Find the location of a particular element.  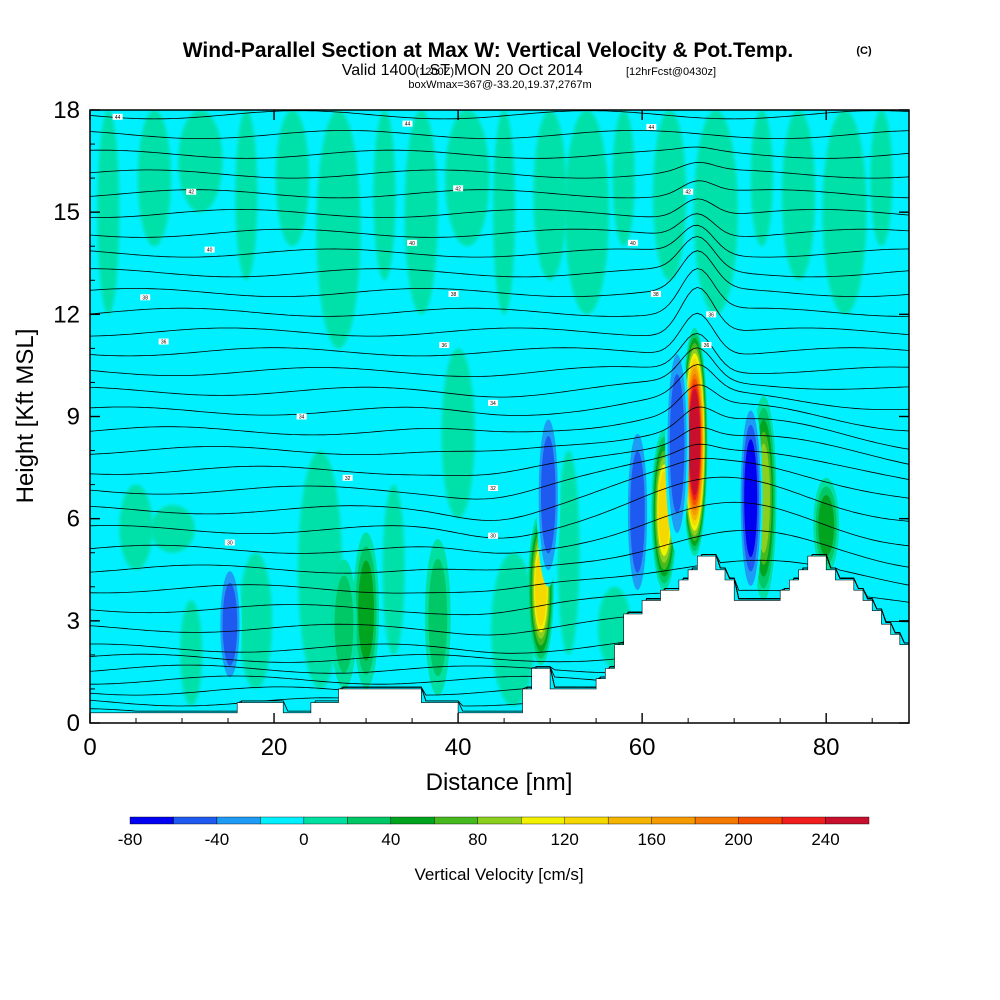

box-w-max: boxWmax=367@-33.20,19.37,2767m is located at coordinates (499, 85).